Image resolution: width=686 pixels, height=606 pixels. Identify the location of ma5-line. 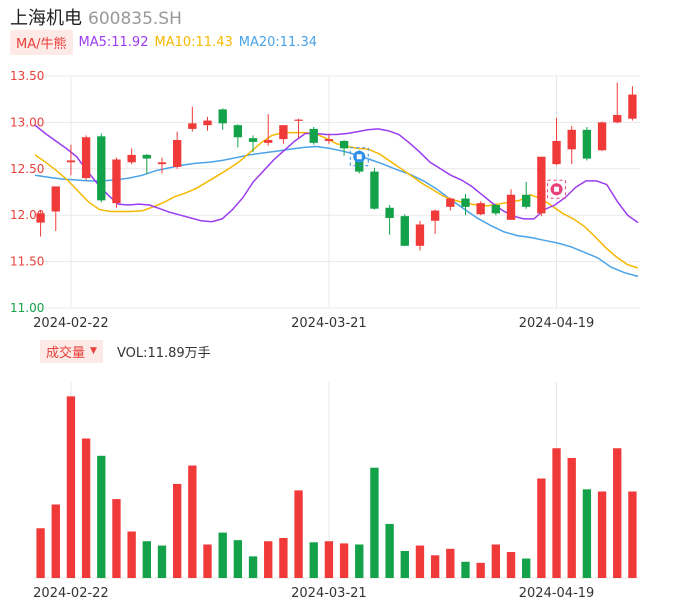
(336, 174).